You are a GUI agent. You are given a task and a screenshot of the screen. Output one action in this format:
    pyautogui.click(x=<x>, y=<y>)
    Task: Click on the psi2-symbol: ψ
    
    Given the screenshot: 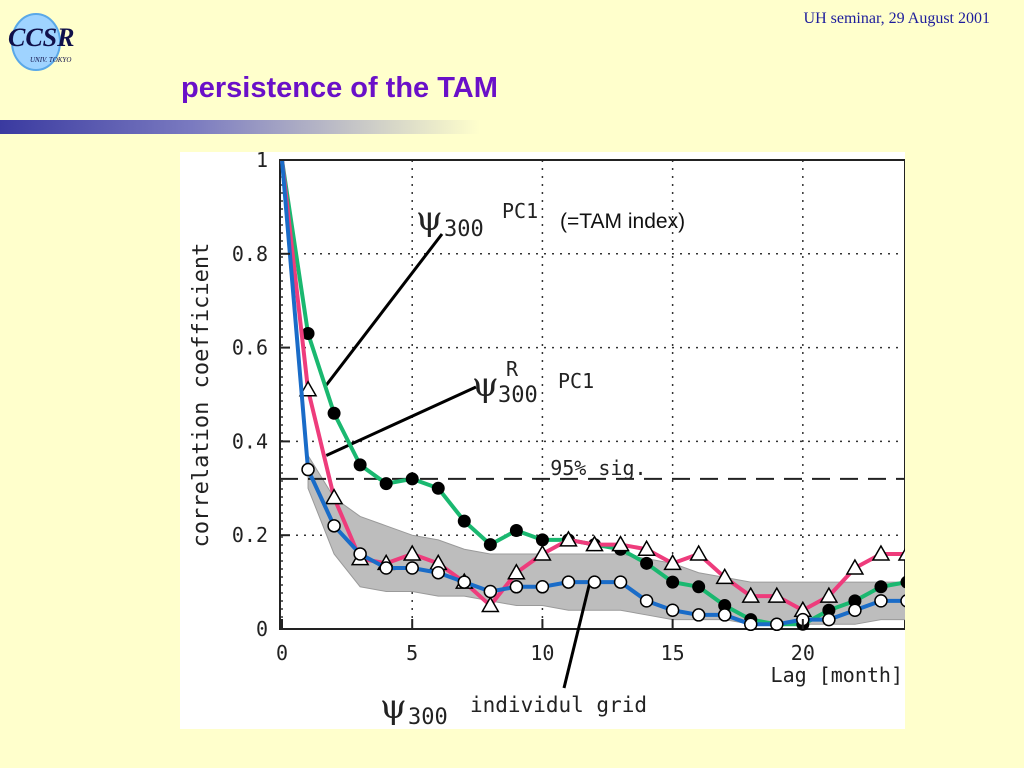 What is the action you would take?
    pyautogui.click(x=485, y=385)
    